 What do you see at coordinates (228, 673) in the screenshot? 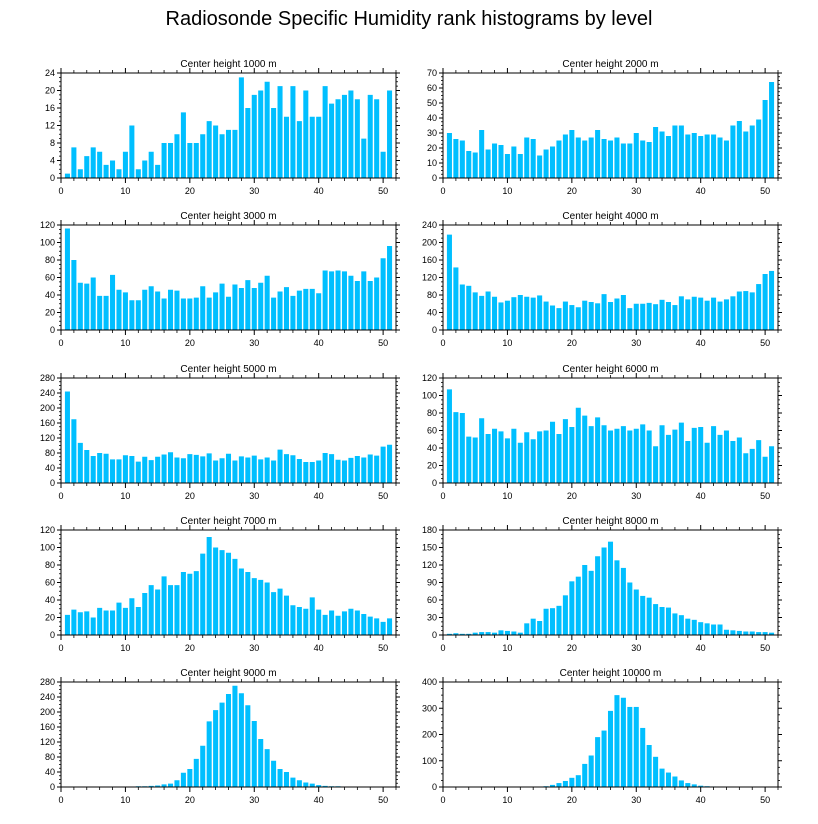
I see `panel-title: Center height 9000 m` at bounding box center [228, 673].